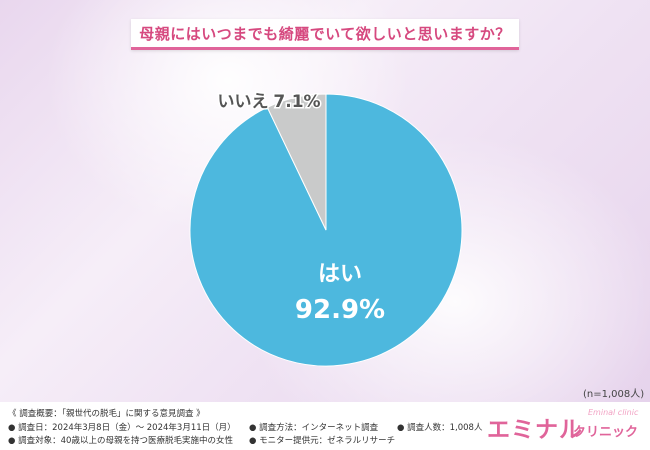 This screenshot has height=450, width=650. I want to click on logo-main: エミナル, so click(535, 430).